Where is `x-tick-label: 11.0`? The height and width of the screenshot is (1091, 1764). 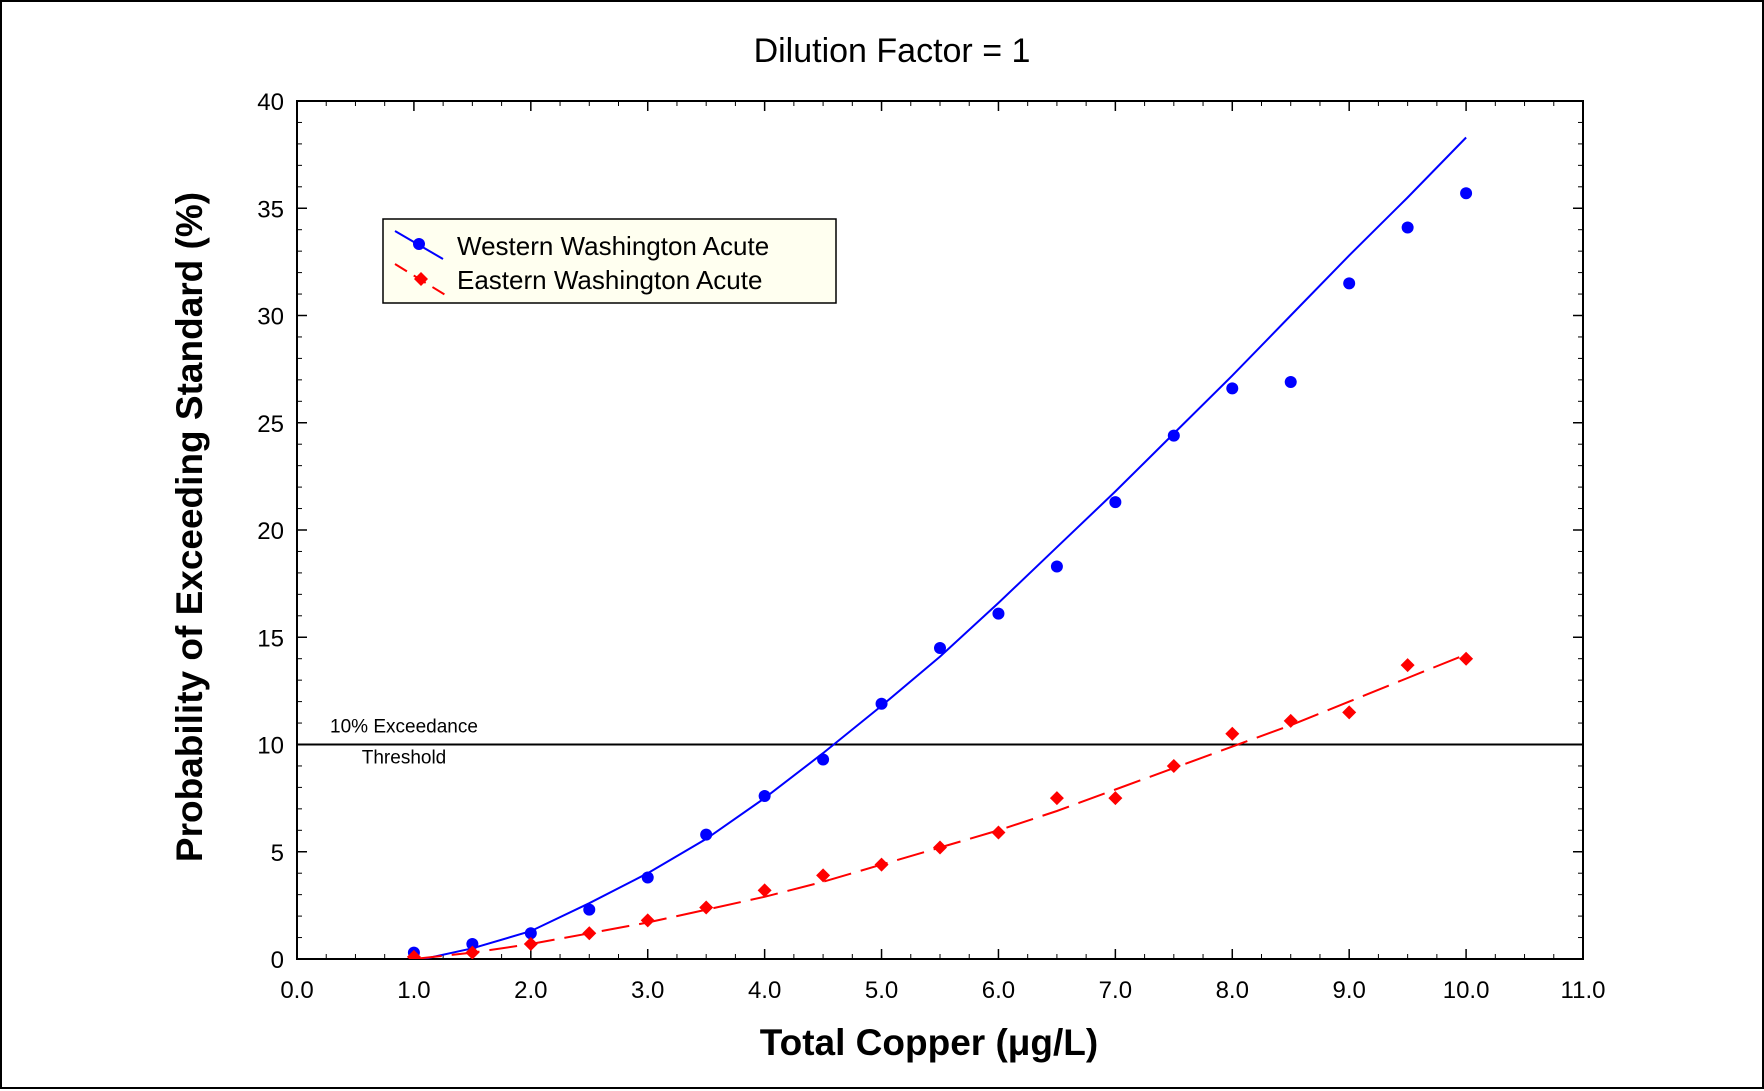 x-tick-label: 11.0 is located at coordinates (1583, 990).